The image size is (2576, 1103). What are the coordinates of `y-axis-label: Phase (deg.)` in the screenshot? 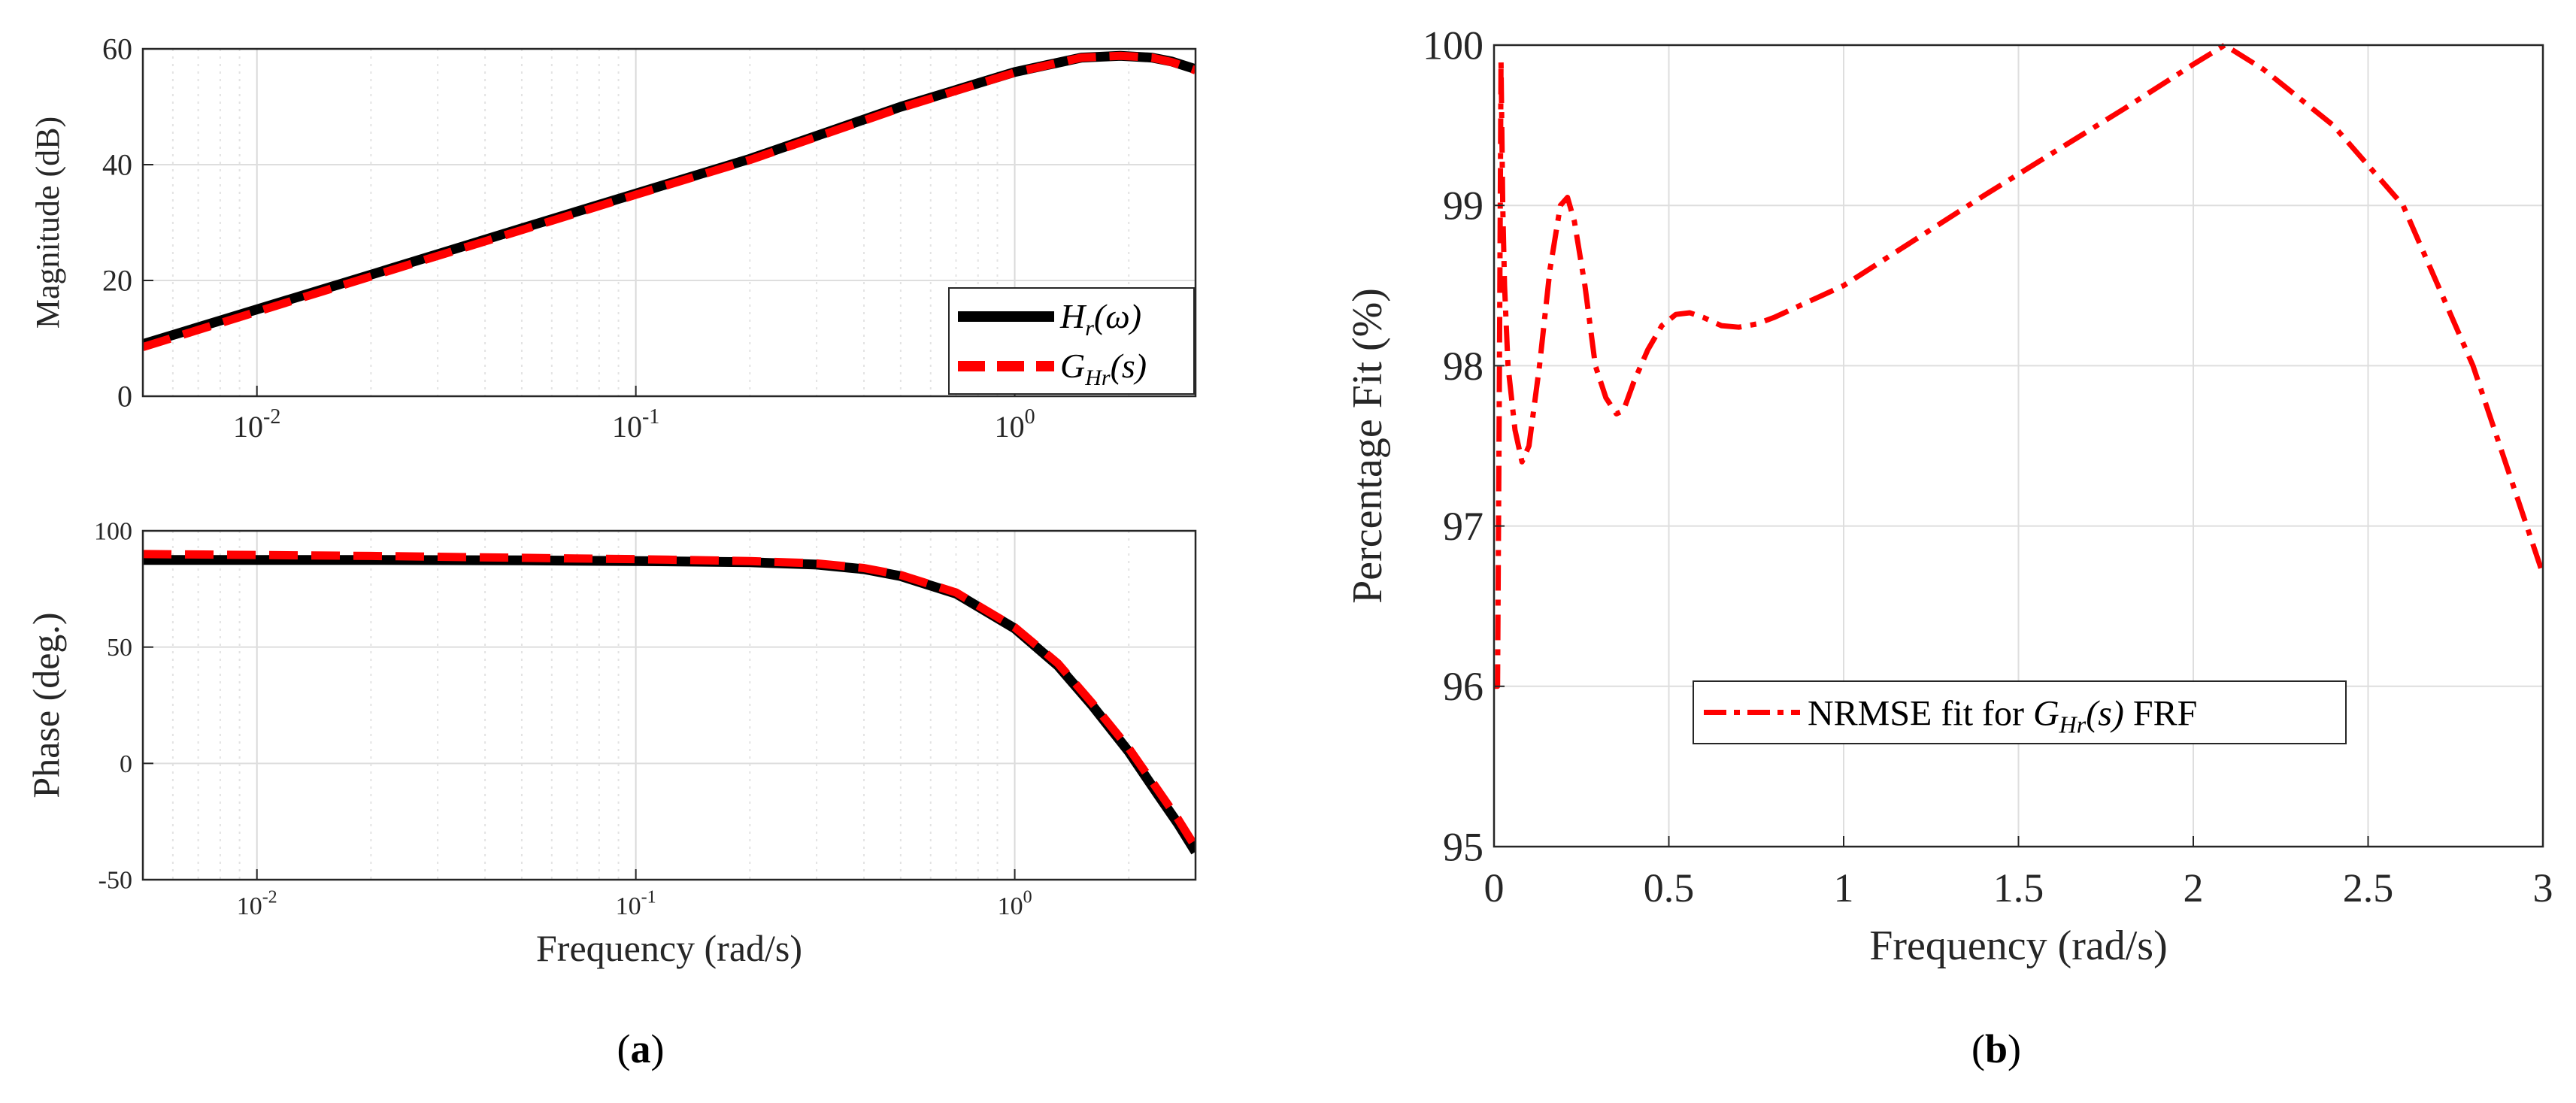 It's located at (46, 705).